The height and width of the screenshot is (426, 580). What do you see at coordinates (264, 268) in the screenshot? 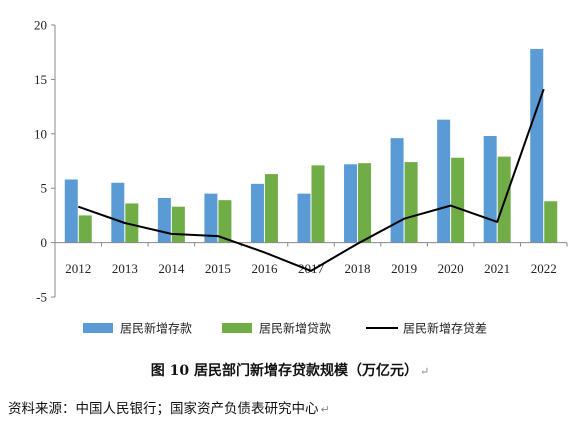
I see `x-tick-label: 2016` at bounding box center [264, 268].